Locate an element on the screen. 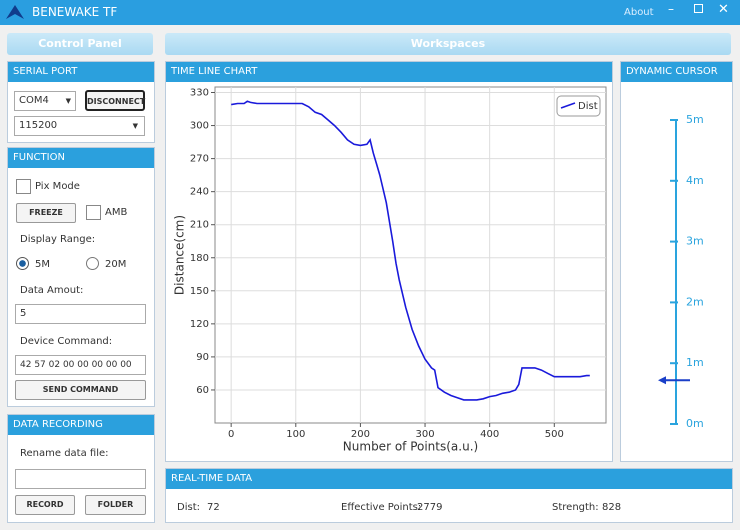 Image resolution: width=740 pixels, height=530 pixels. data-amount-input: 5 is located at coordinates (80, 314).